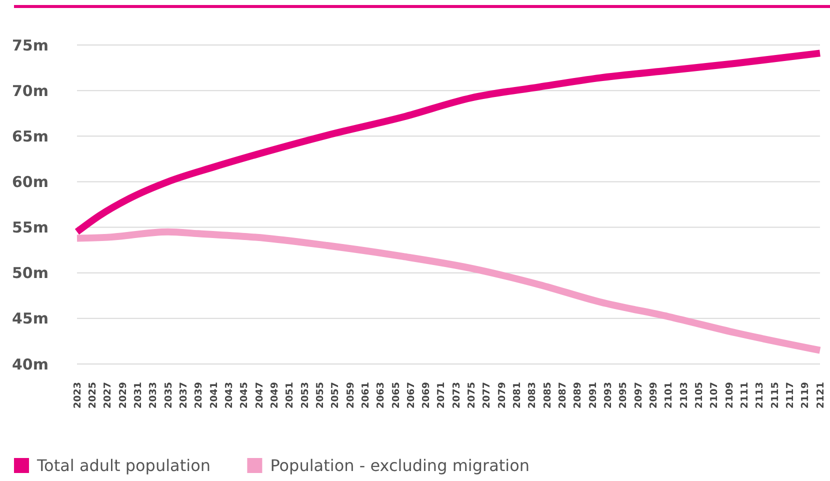 The height and width of the screenshot is (481, 830). Describe the element at coordinates (108, 395) in the screenshot. I see `x-tick-label: 2027` at that location.